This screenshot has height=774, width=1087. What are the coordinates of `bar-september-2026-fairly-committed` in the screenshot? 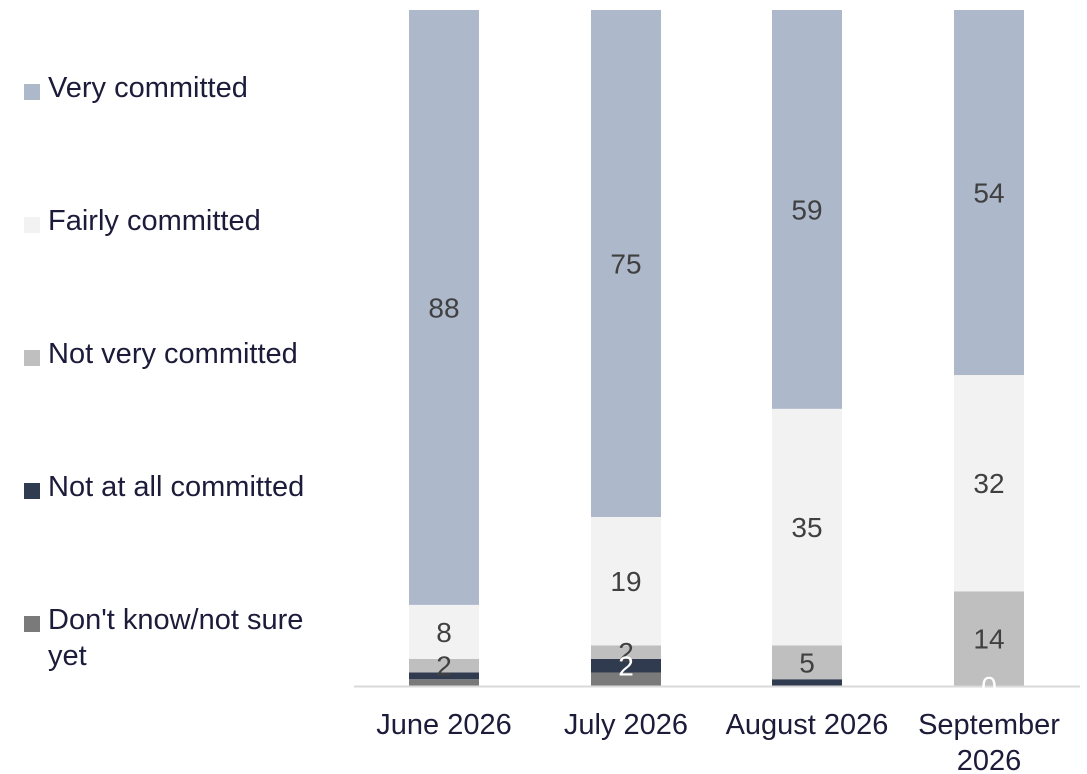 It's located at (989, 483).